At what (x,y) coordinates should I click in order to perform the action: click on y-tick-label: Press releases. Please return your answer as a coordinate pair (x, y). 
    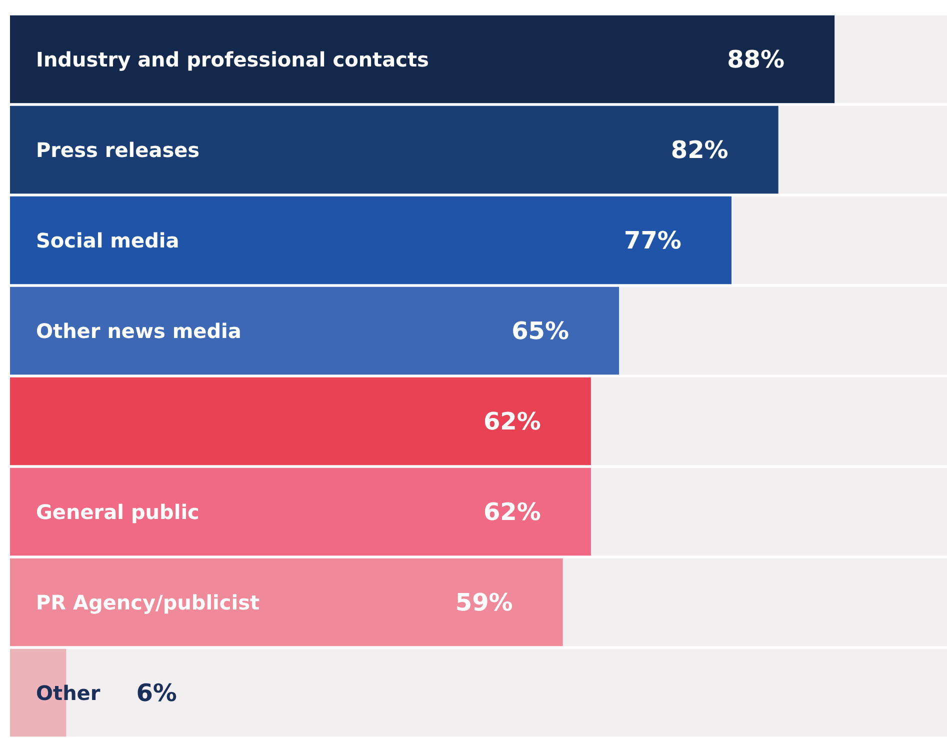
    Looking at the image, I should click on (118, 150).